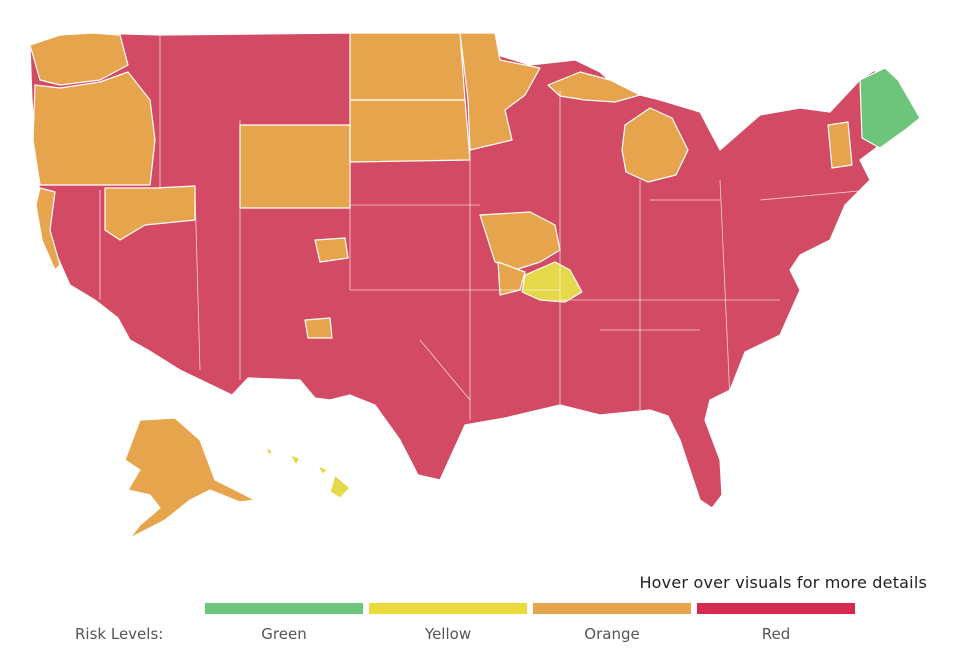 The height and width of the screenshot is (656, 977). Describe the element at coordinates (612, 634) in the screenshot. I see `legend-label-orange: Orange` at that location.